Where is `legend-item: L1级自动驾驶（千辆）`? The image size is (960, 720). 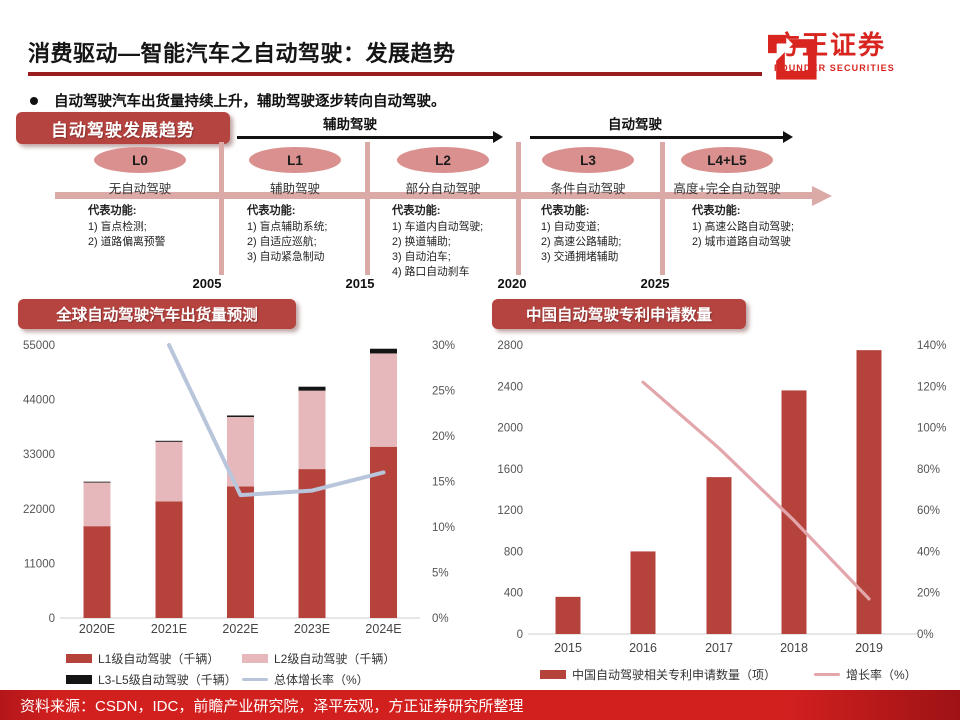 legend-item: L1级自动驾驶（千辆） is located at coordinates (154, 658).